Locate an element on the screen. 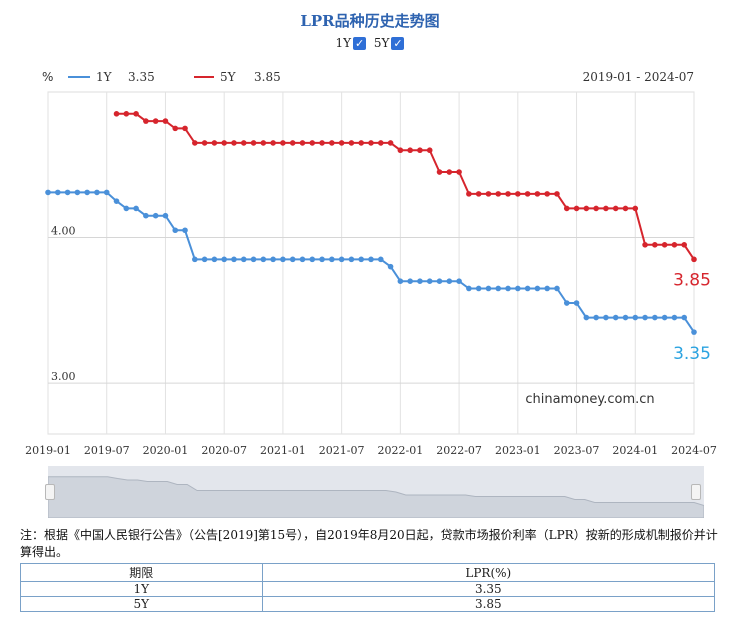 The image size is (740, 637). navigator-left-handle is located at coordinates (50, 492).